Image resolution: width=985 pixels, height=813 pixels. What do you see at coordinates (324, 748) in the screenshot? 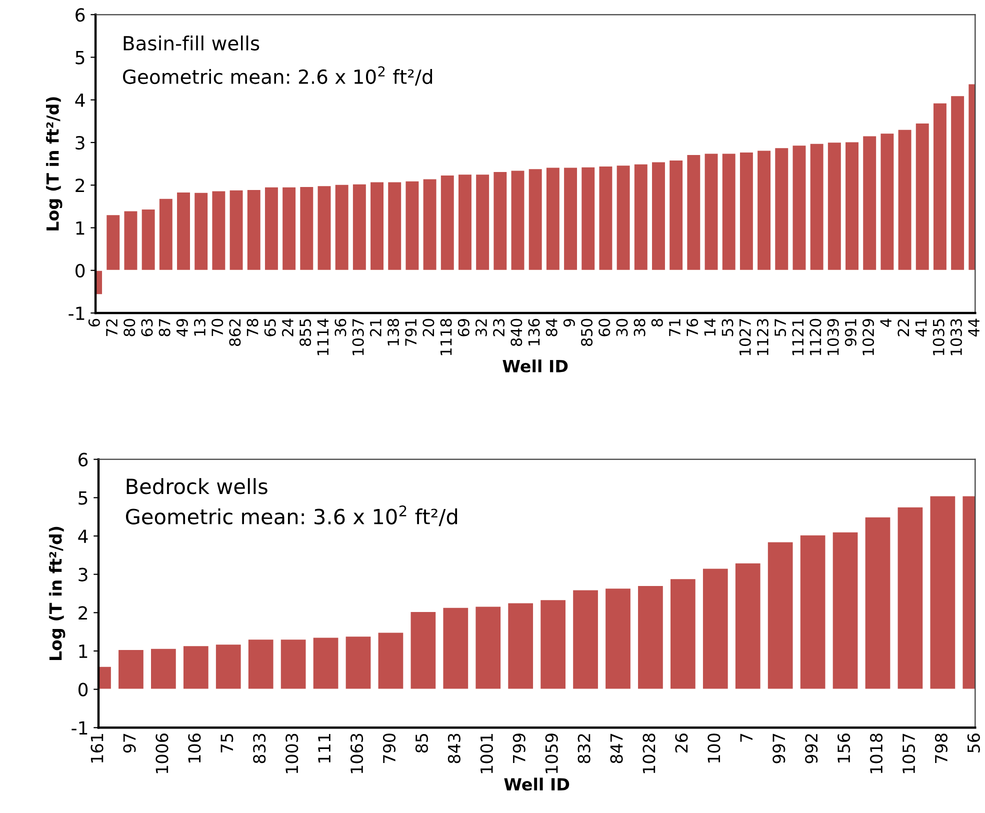
I see `x-tick-label: 111` at bounding box center [324, 748].